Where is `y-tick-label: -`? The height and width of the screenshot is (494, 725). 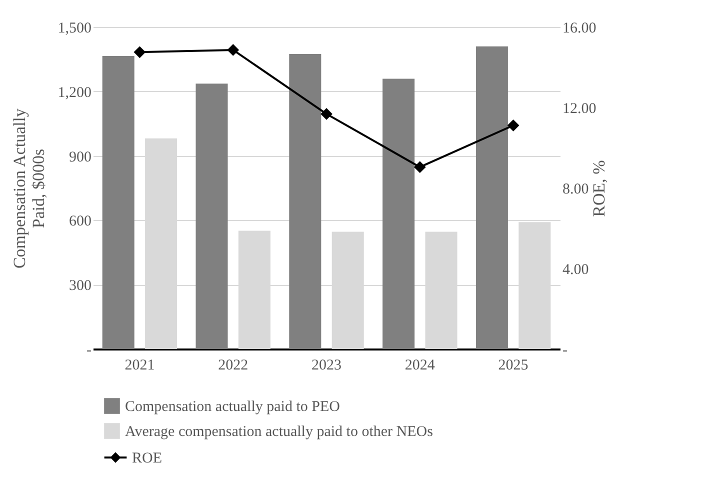
y-tick-label: - is located at coordinates (89, 350).